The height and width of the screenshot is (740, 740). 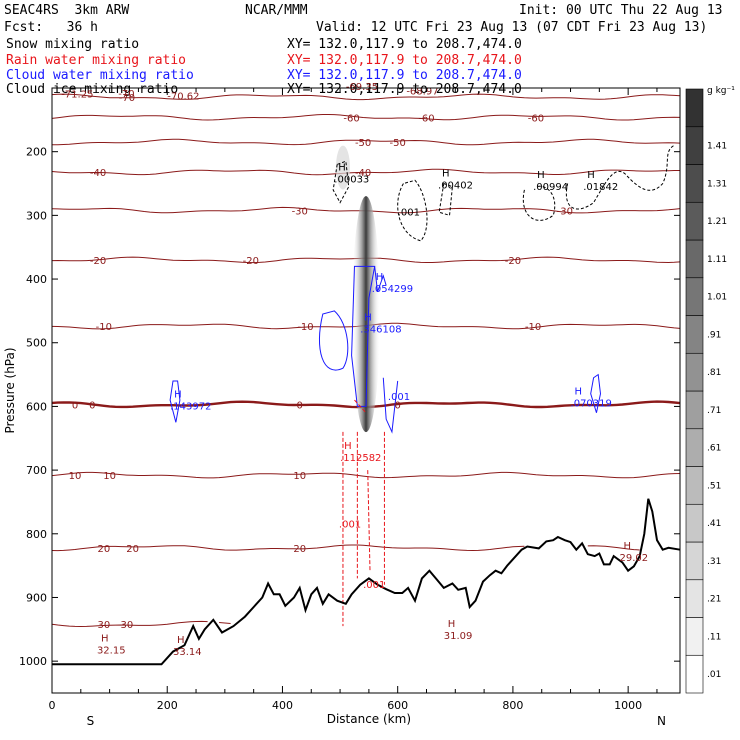 I want to click on field-cloudice-xy: XY= 132.0,117.9 to 208.7,474.0, so click(x=404, y=89).